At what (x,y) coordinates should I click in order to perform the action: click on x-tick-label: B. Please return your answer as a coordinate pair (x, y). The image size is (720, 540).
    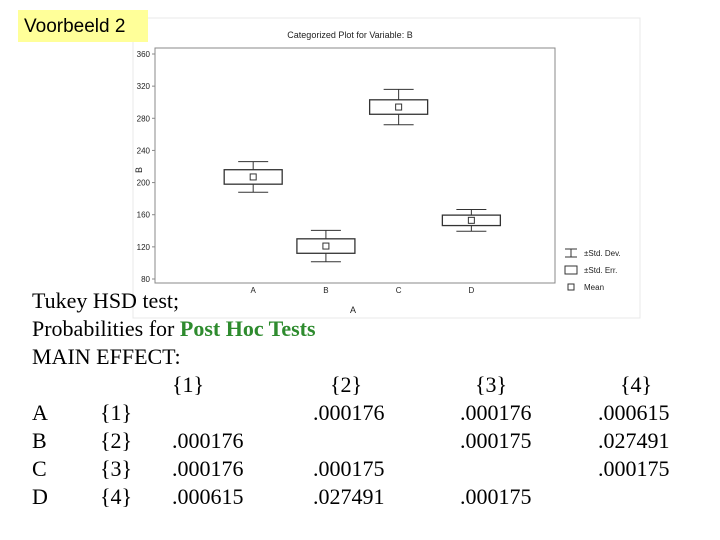
    Looking at the image, I should click on (325, 290).